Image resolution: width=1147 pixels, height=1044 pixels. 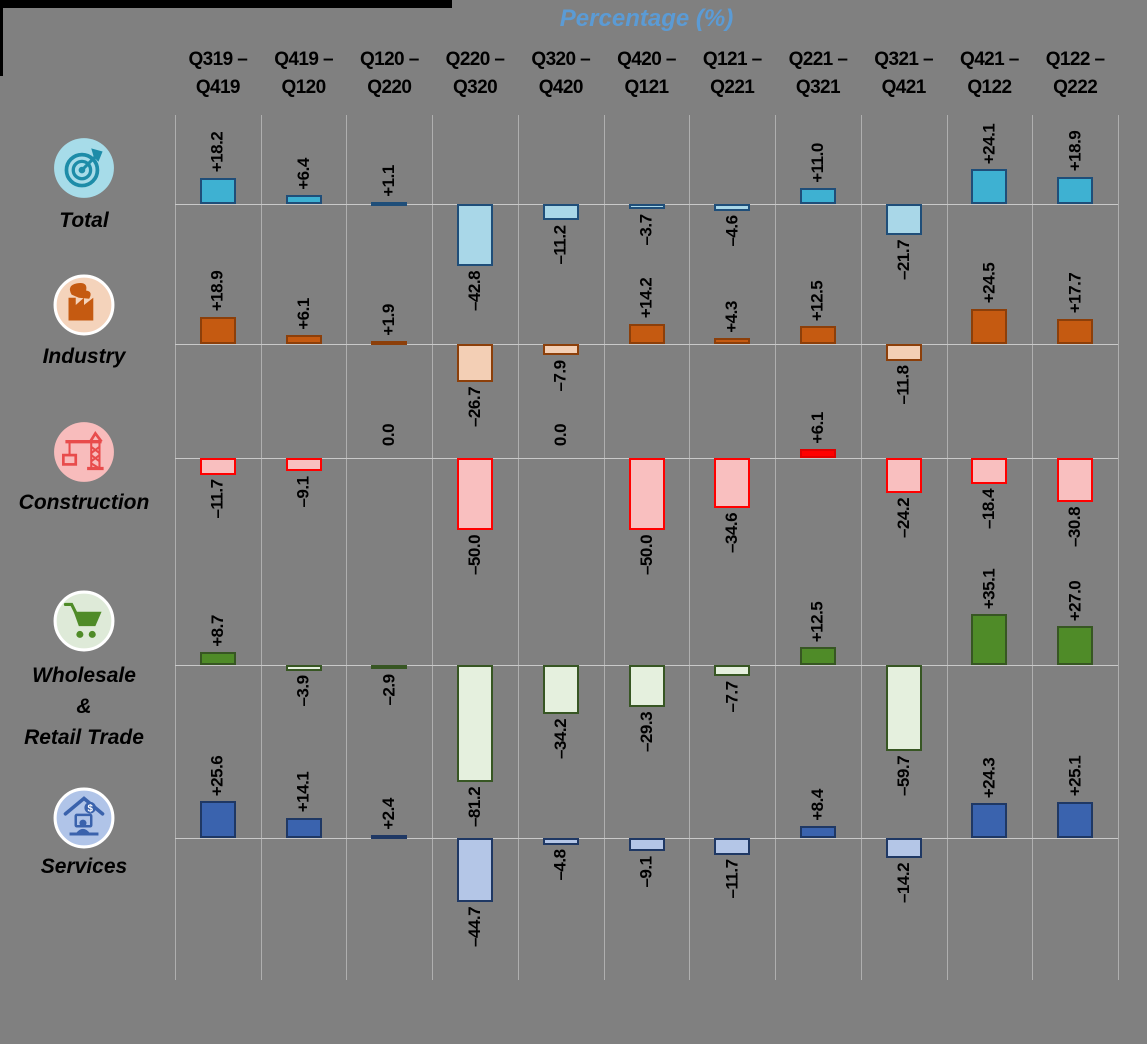 I want to click on bar-value-label: +18.2, so click(x=217, y=152).